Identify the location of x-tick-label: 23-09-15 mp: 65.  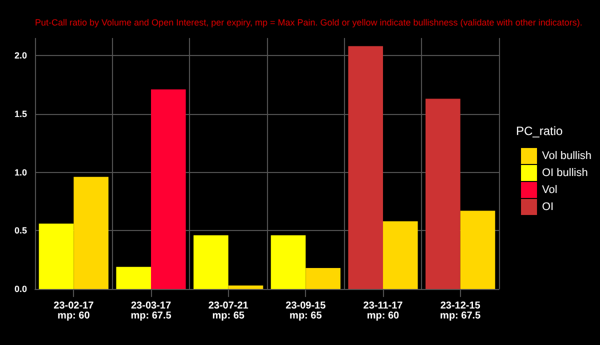
(306, 311).